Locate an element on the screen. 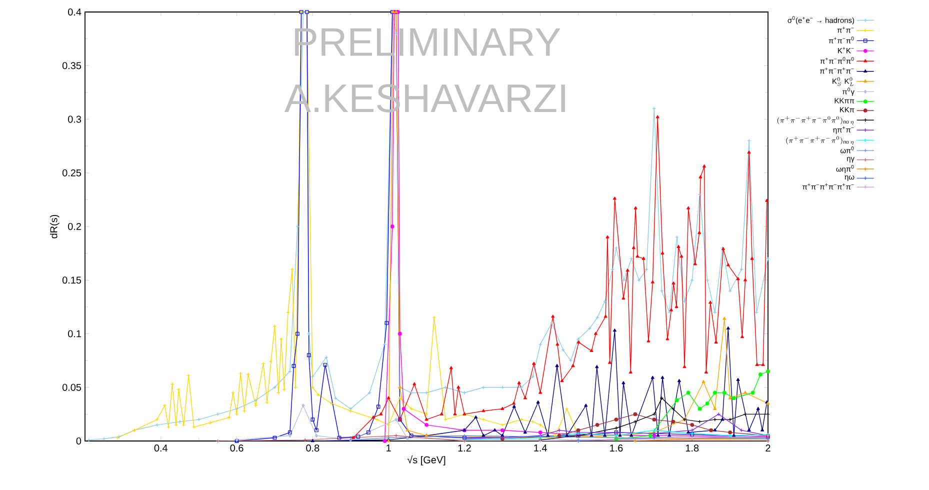 This screenshot has height=490, width=929. y-tick-label: 0.4 is located at coordinates (75, 12).